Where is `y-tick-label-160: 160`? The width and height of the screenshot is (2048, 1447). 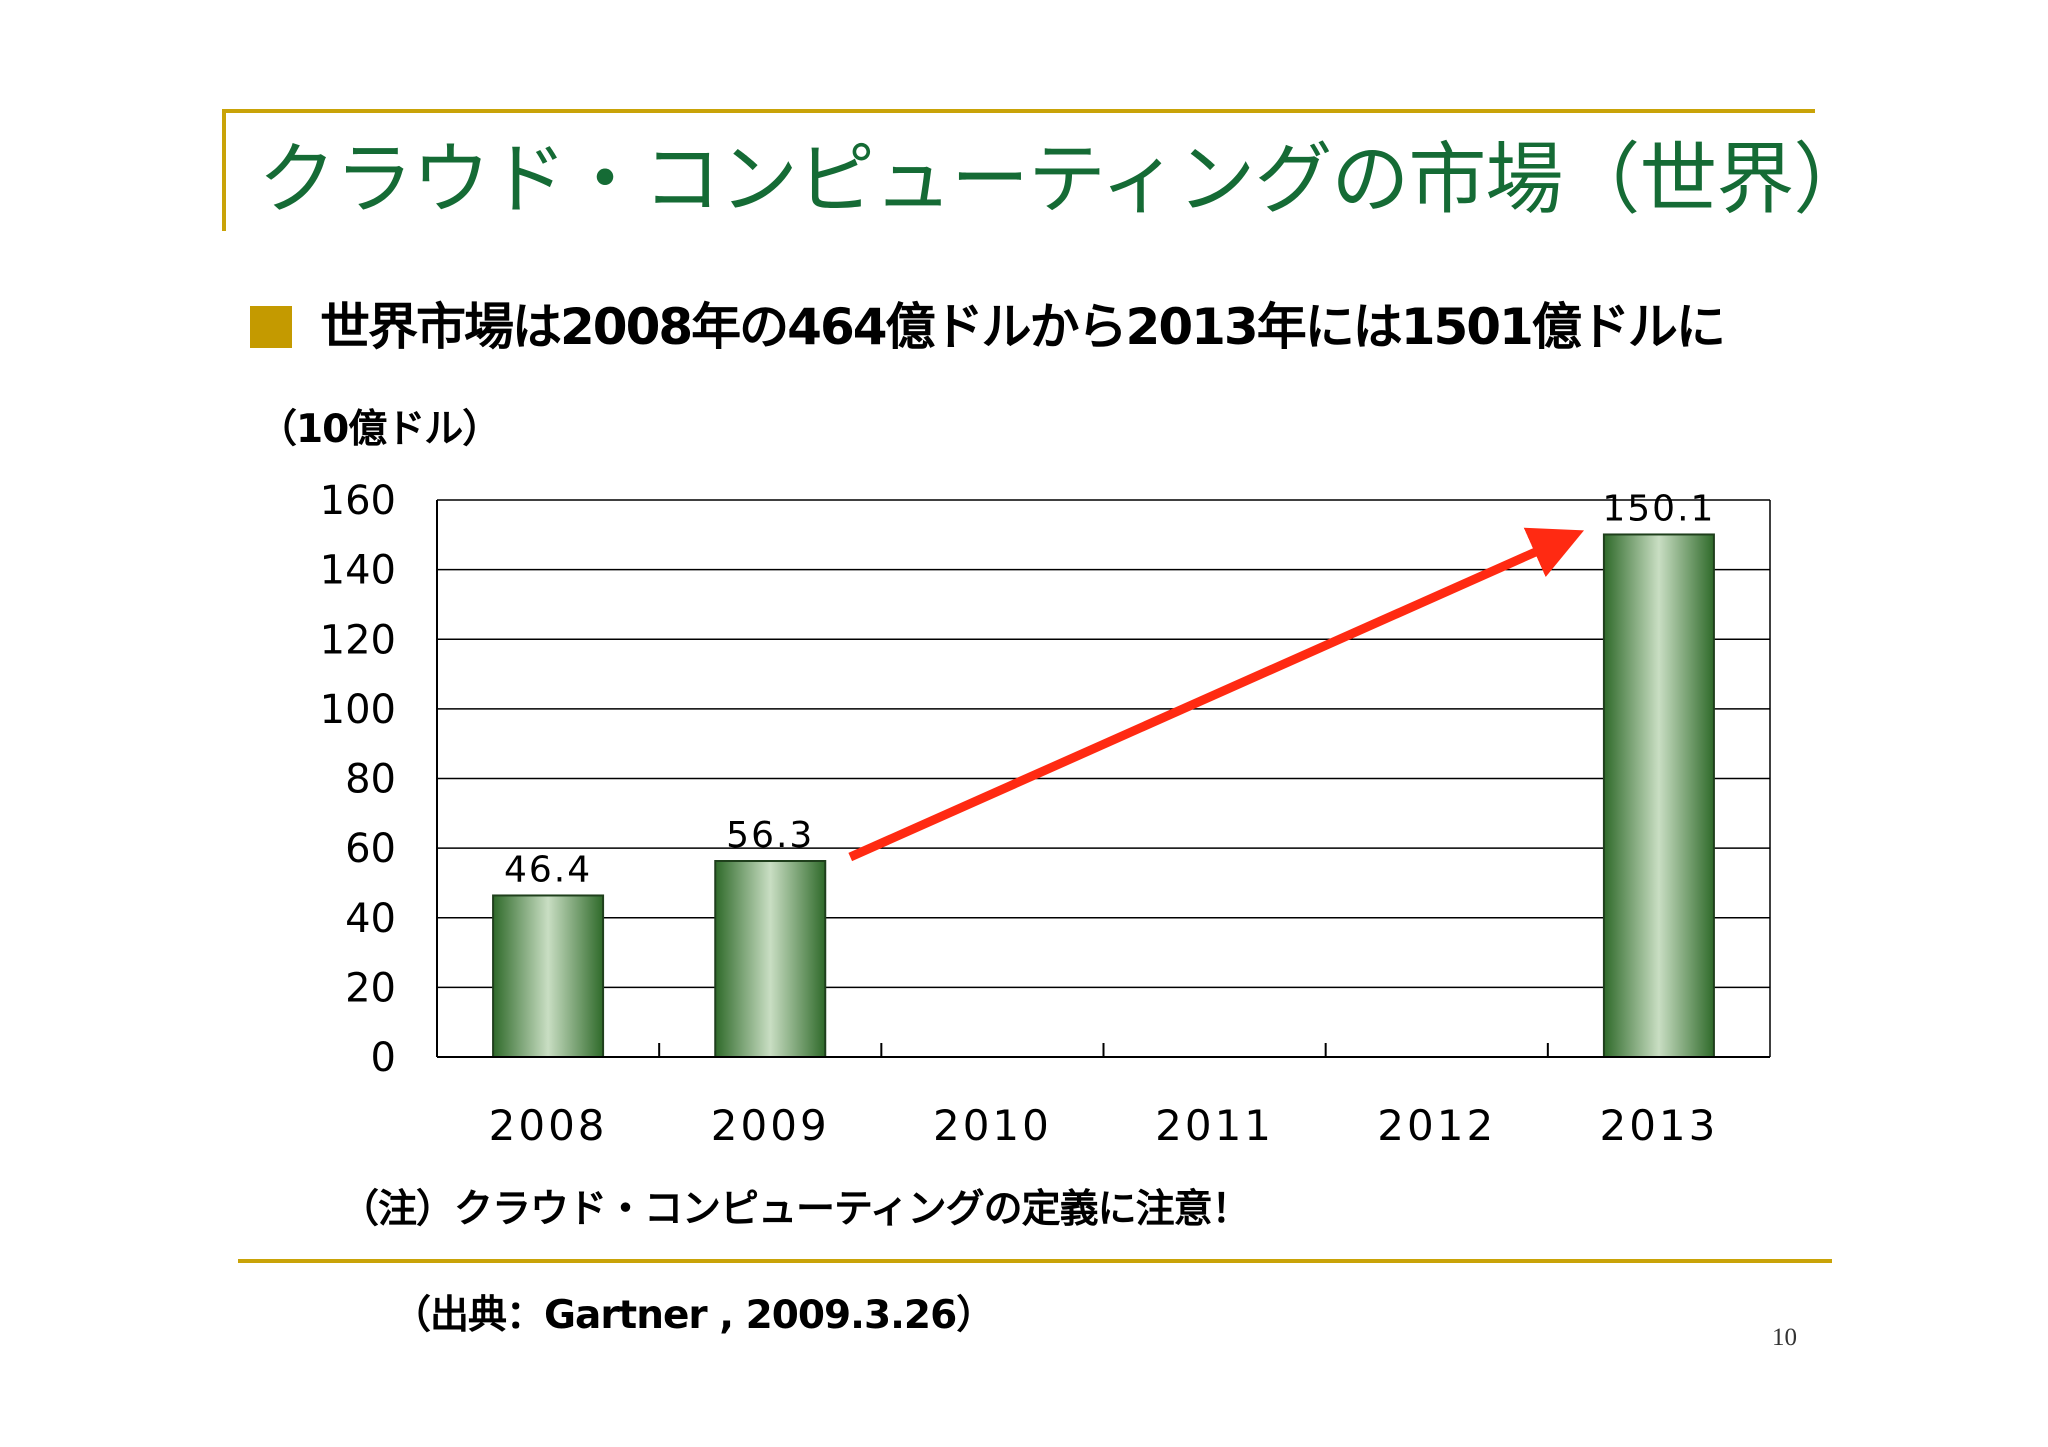
y-tick-label-160: 160 is located at coordinates (358, 501).